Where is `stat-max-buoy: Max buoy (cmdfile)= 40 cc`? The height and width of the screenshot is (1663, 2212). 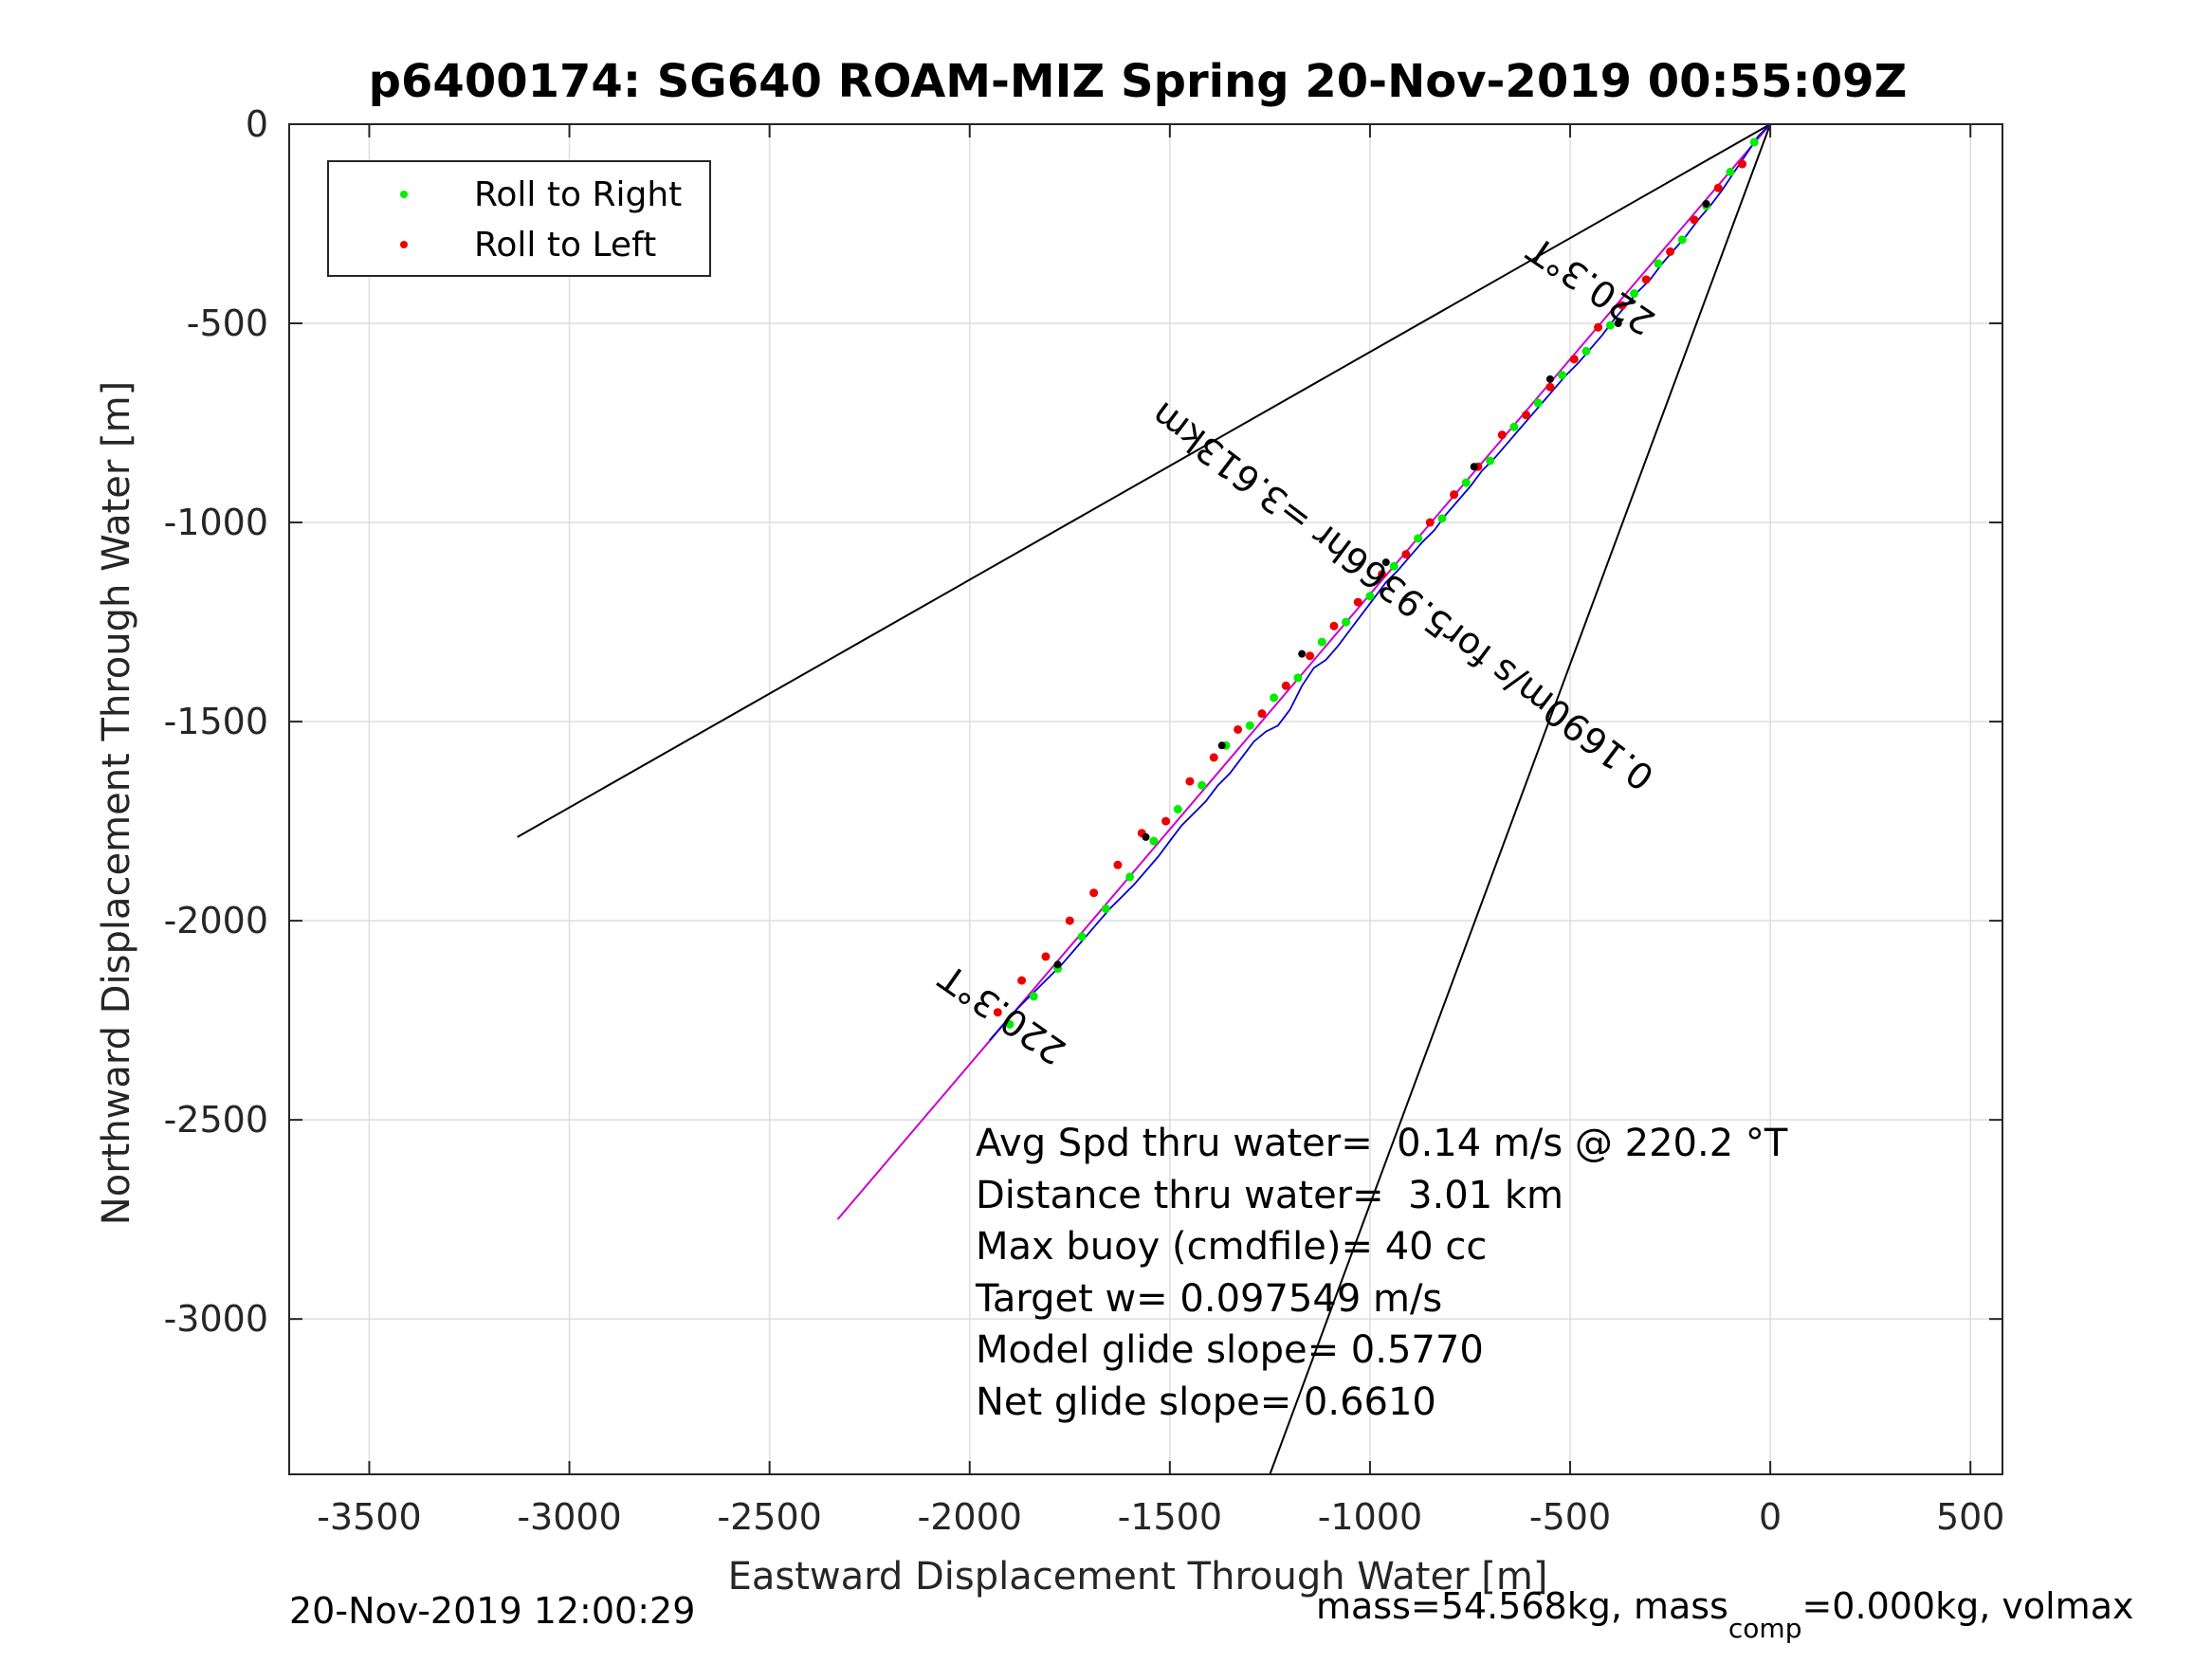
stat-max-buoy: Max buoy (cmdfile)= 40 cc is located at coordinates (1231, 1247).